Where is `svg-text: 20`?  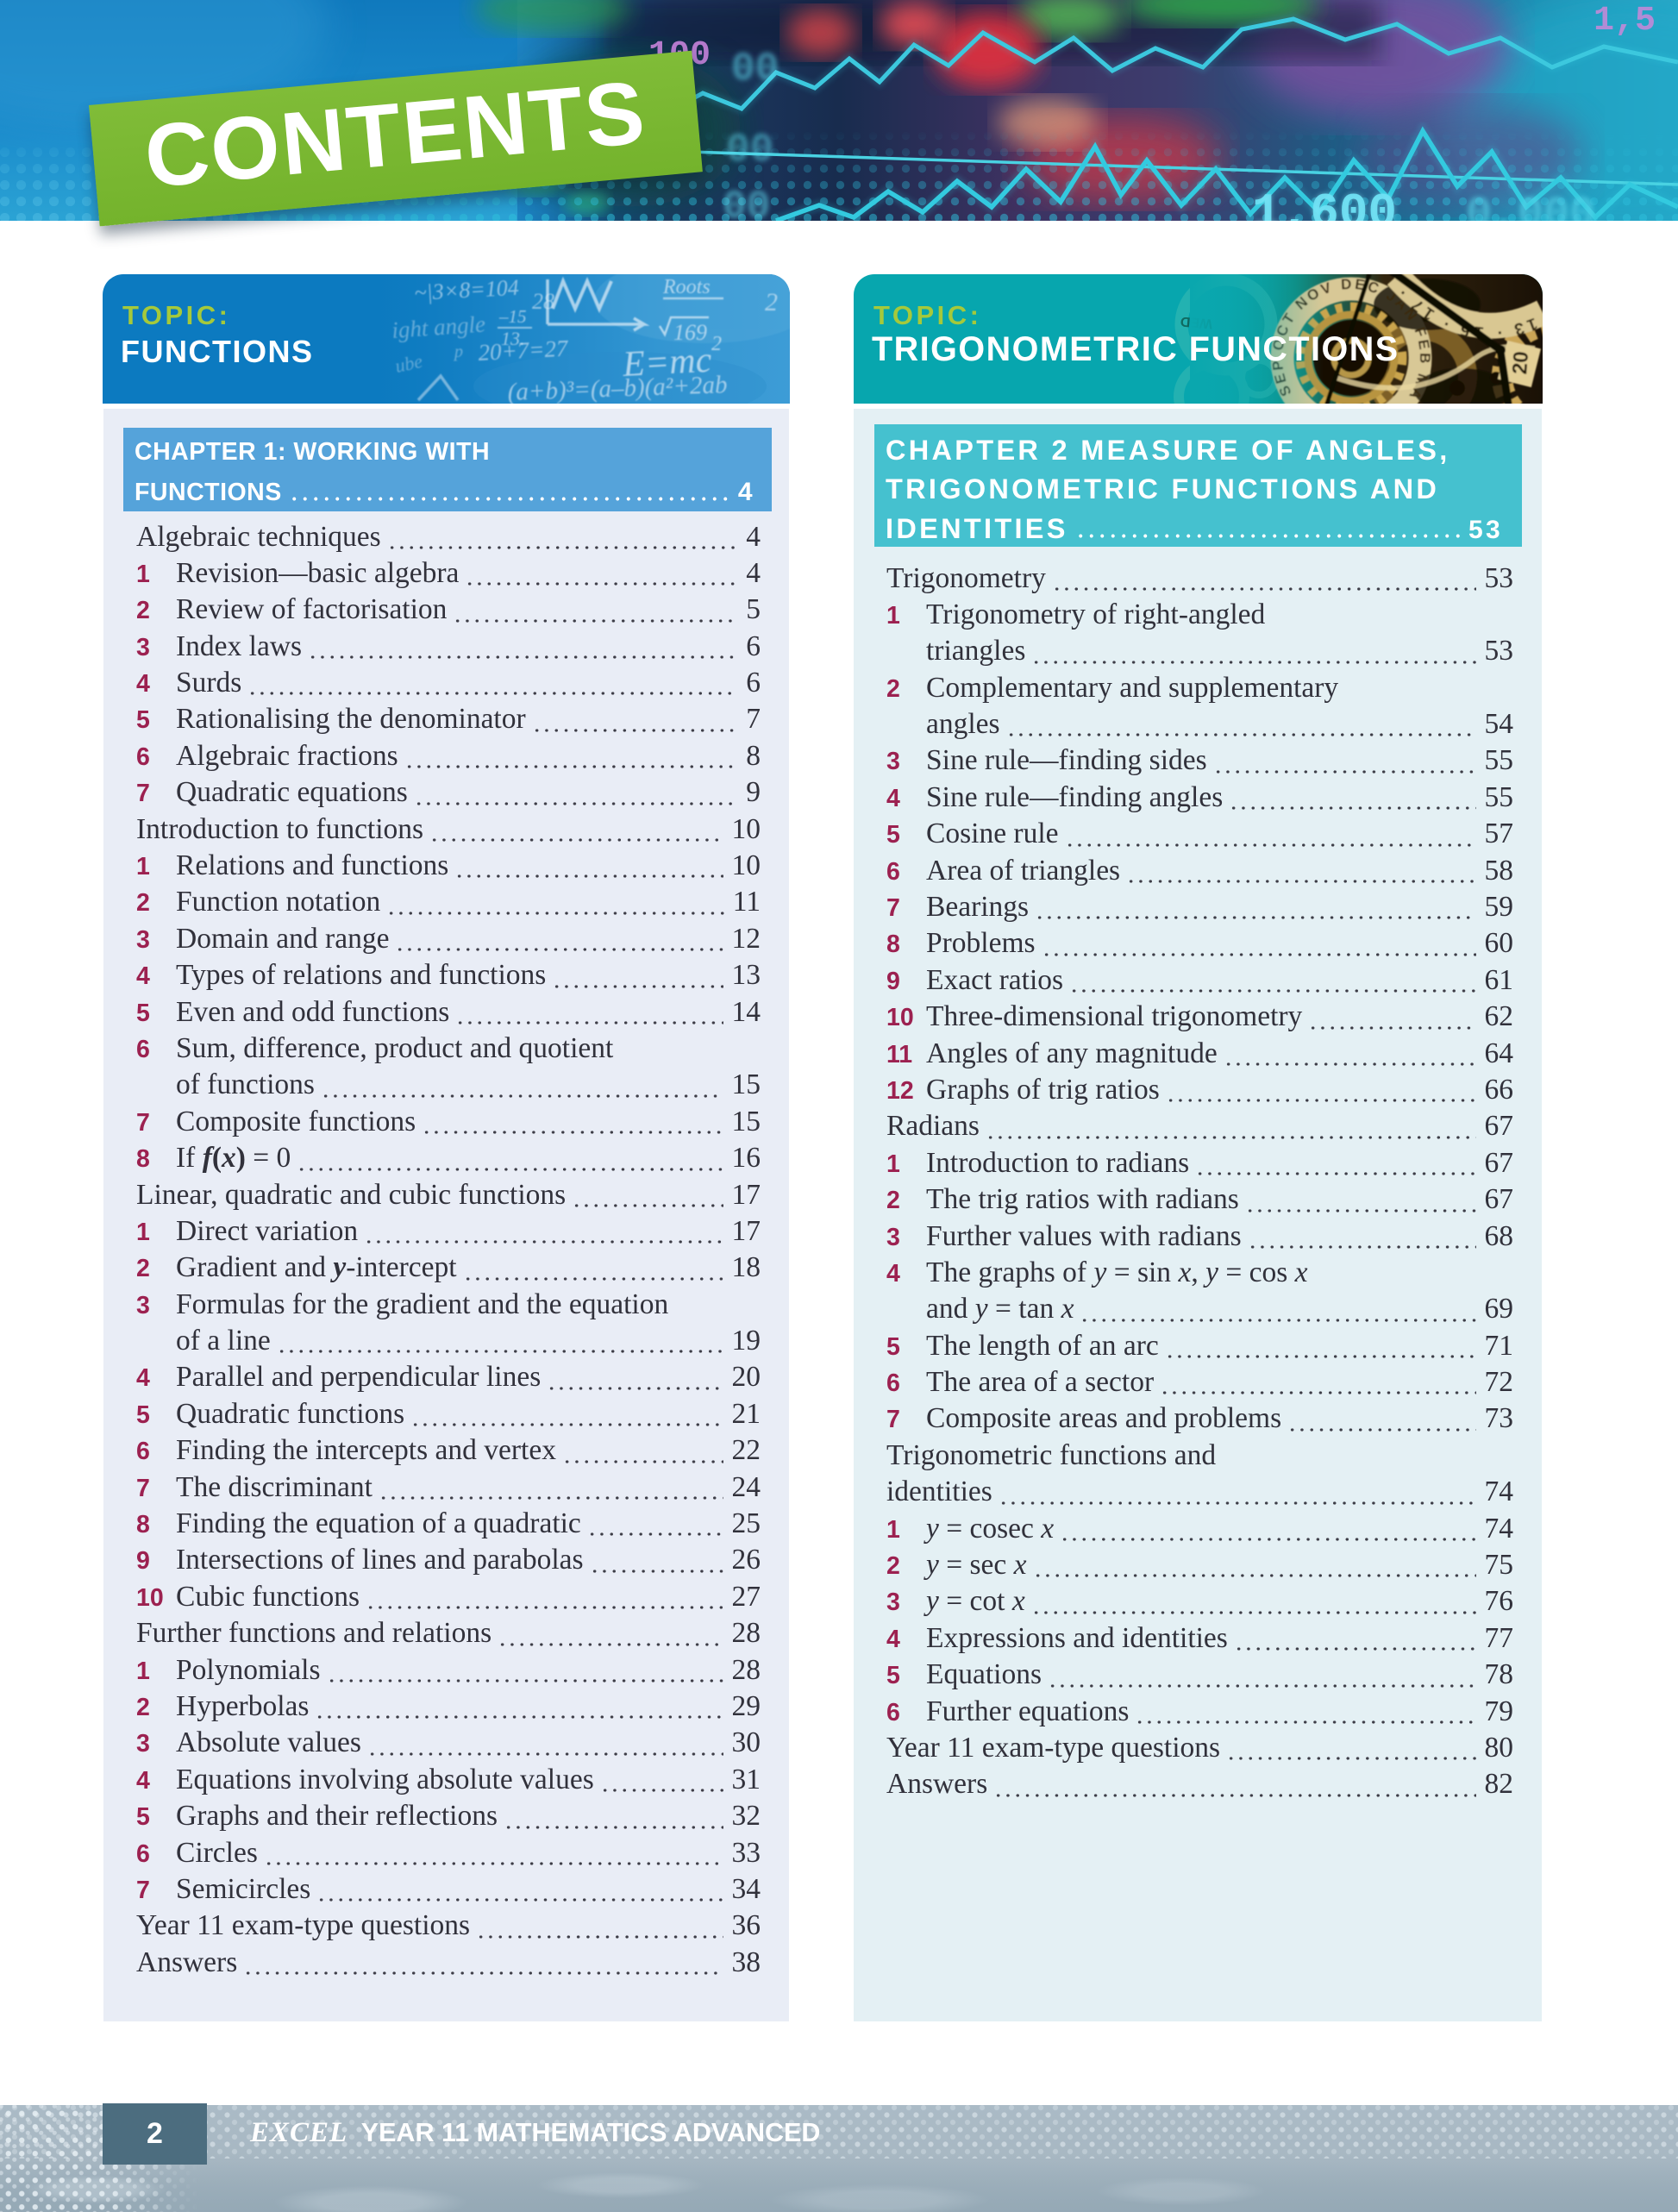 svg-text: 20 is located at coordinates (1521, 362).